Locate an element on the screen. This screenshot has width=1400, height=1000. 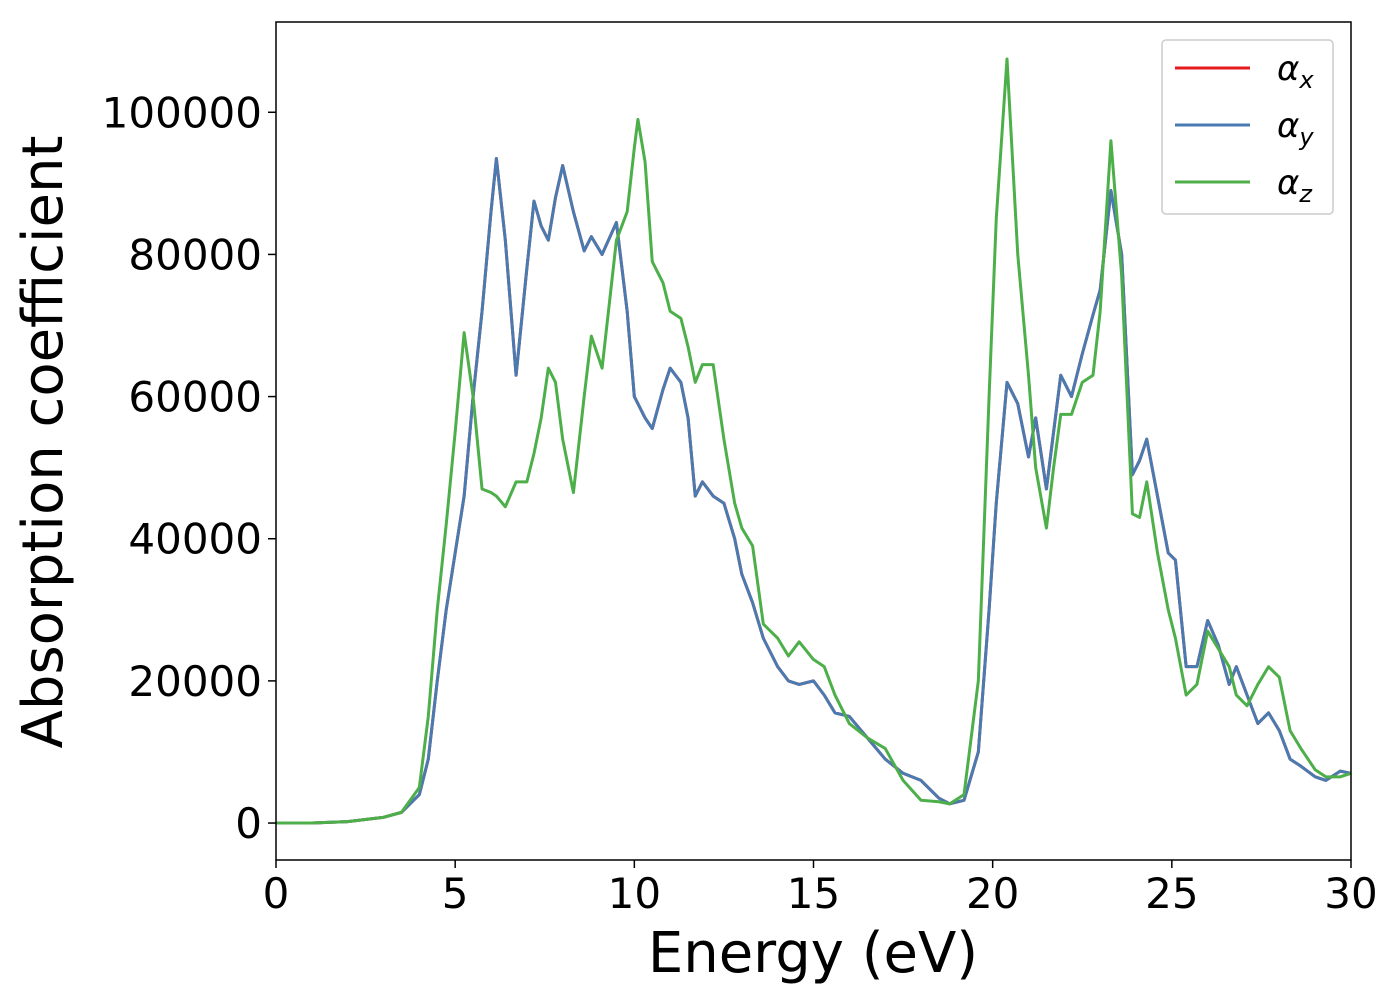
y-tick-label: 40000 is located at coordinates (195, 539).